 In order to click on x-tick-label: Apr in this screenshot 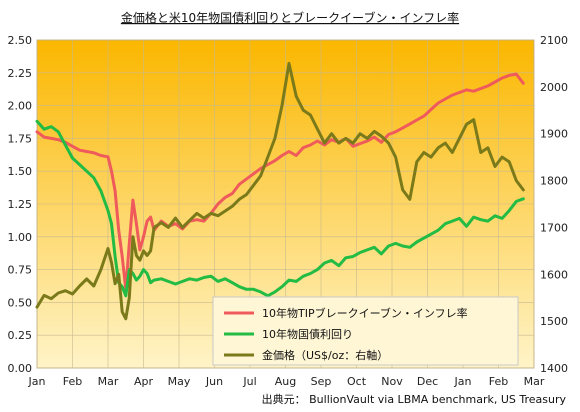, I will do `click(144, 381)`.